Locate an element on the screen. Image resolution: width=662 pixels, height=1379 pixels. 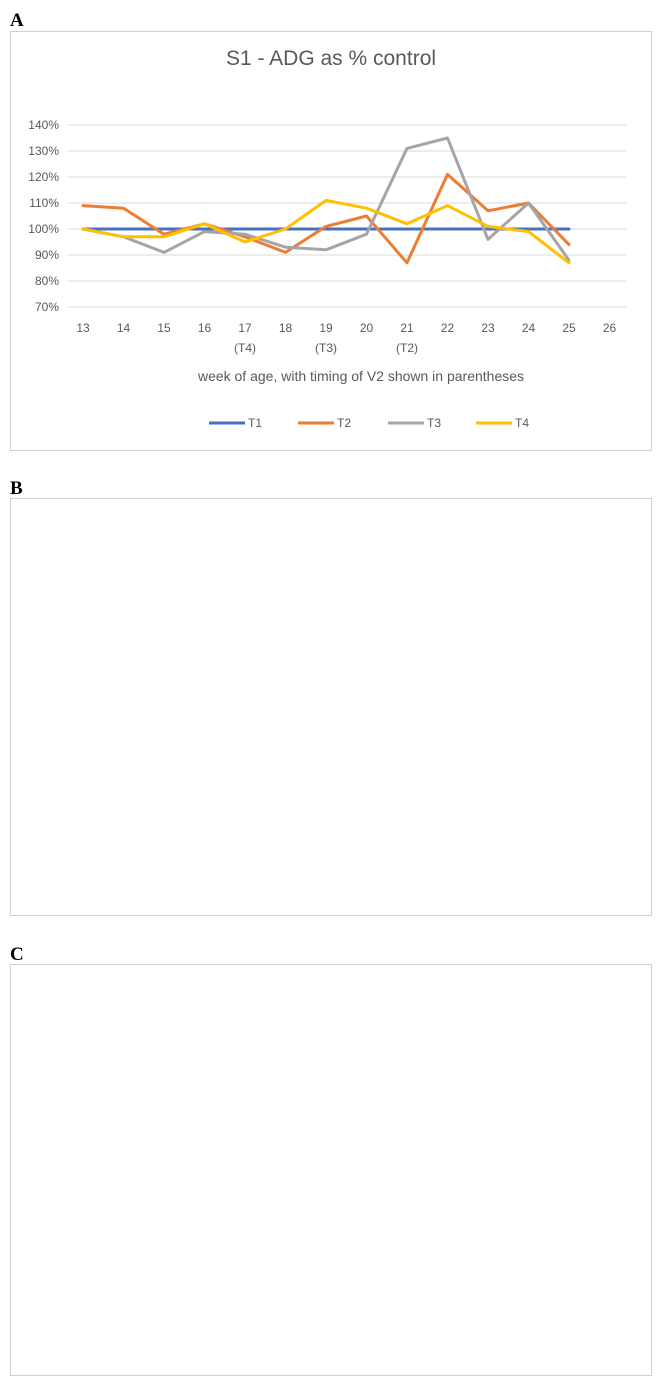
panel-letter-c: C is located at coordinates (17, 954).